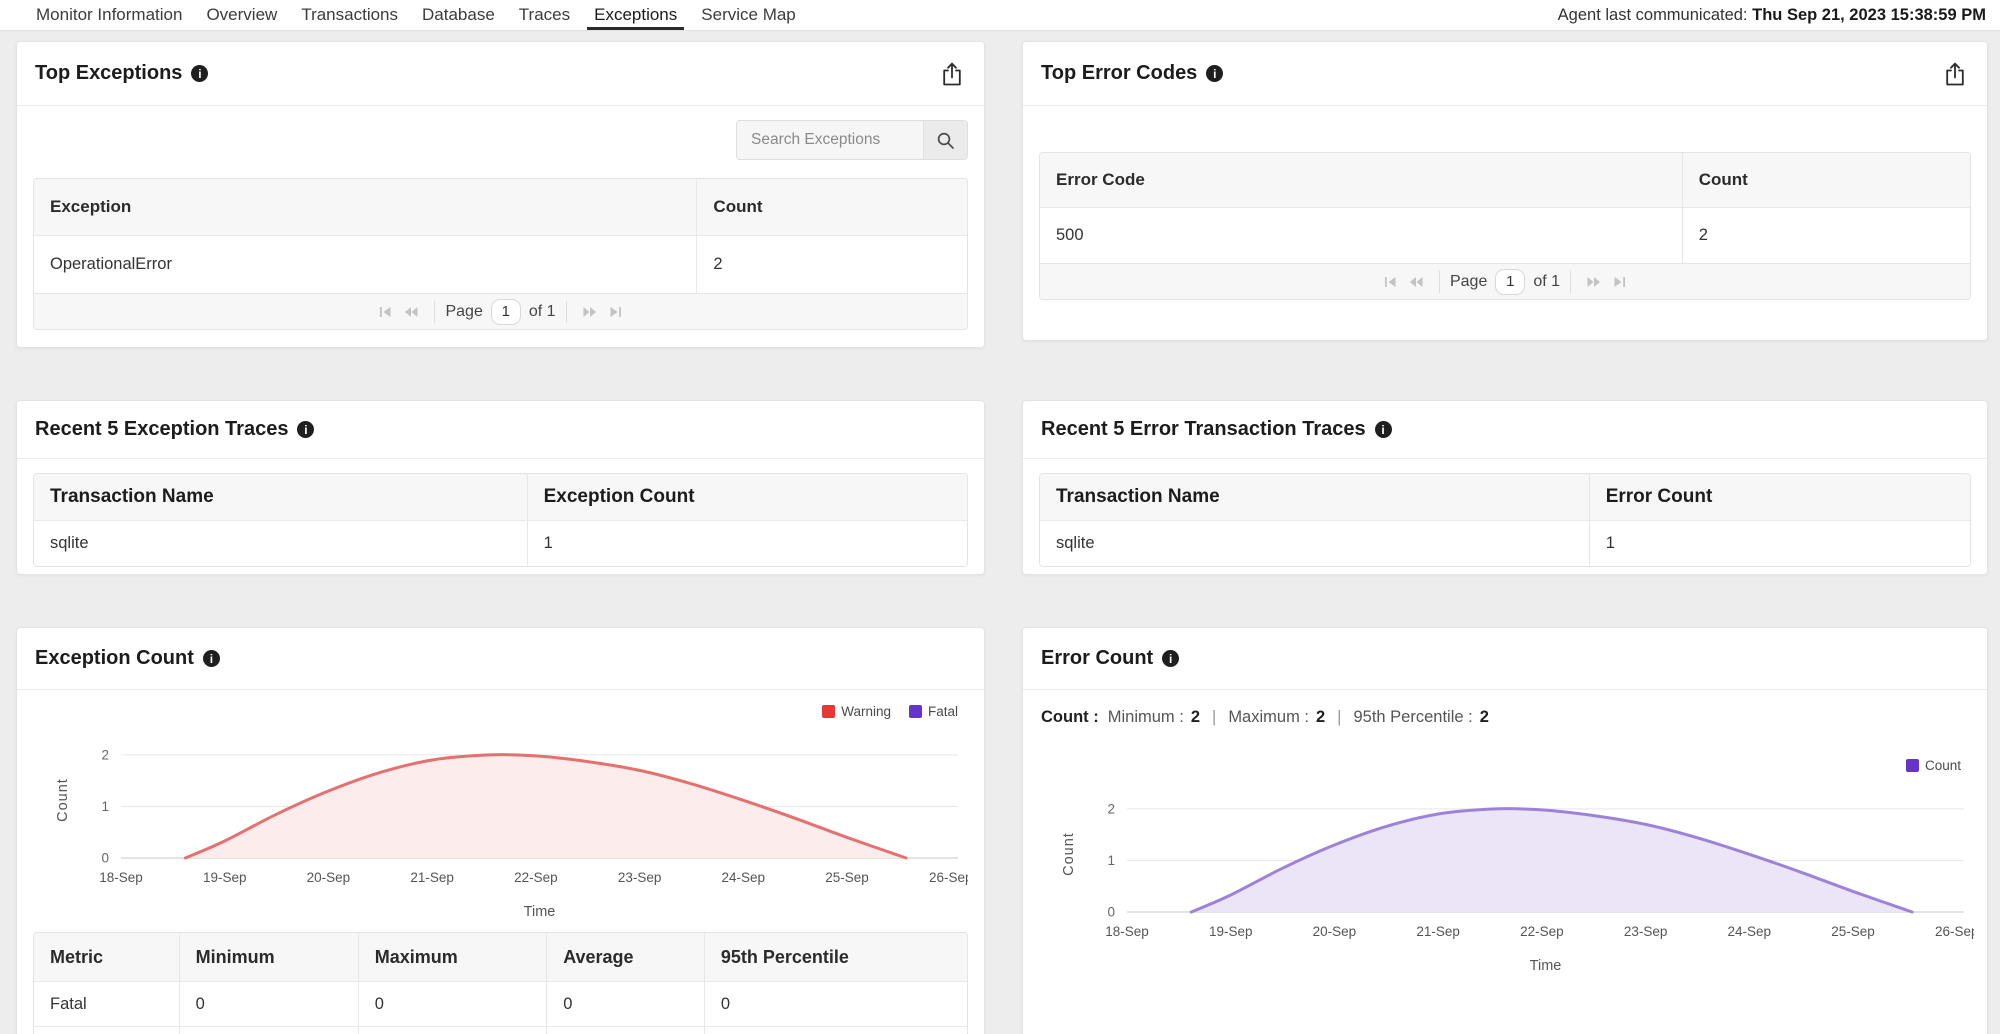 The height and width of the screenshot is (1034, 2000). I want to click on svg-text: 25-Sep, so click(847, 877).